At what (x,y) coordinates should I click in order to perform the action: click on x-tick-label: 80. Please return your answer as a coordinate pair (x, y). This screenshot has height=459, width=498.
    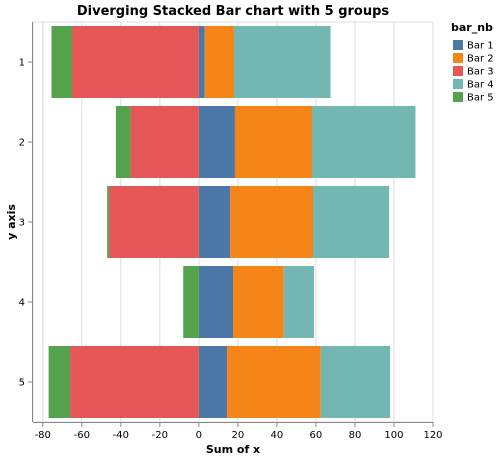
    Looking at the image, I should click on (355, 435).